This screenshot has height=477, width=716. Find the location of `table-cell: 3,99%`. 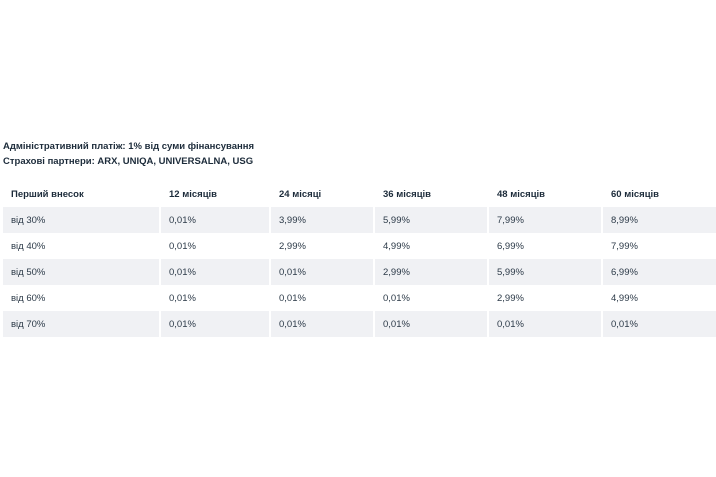

table-cell: 3,99% is located at coordinates (322, 220).